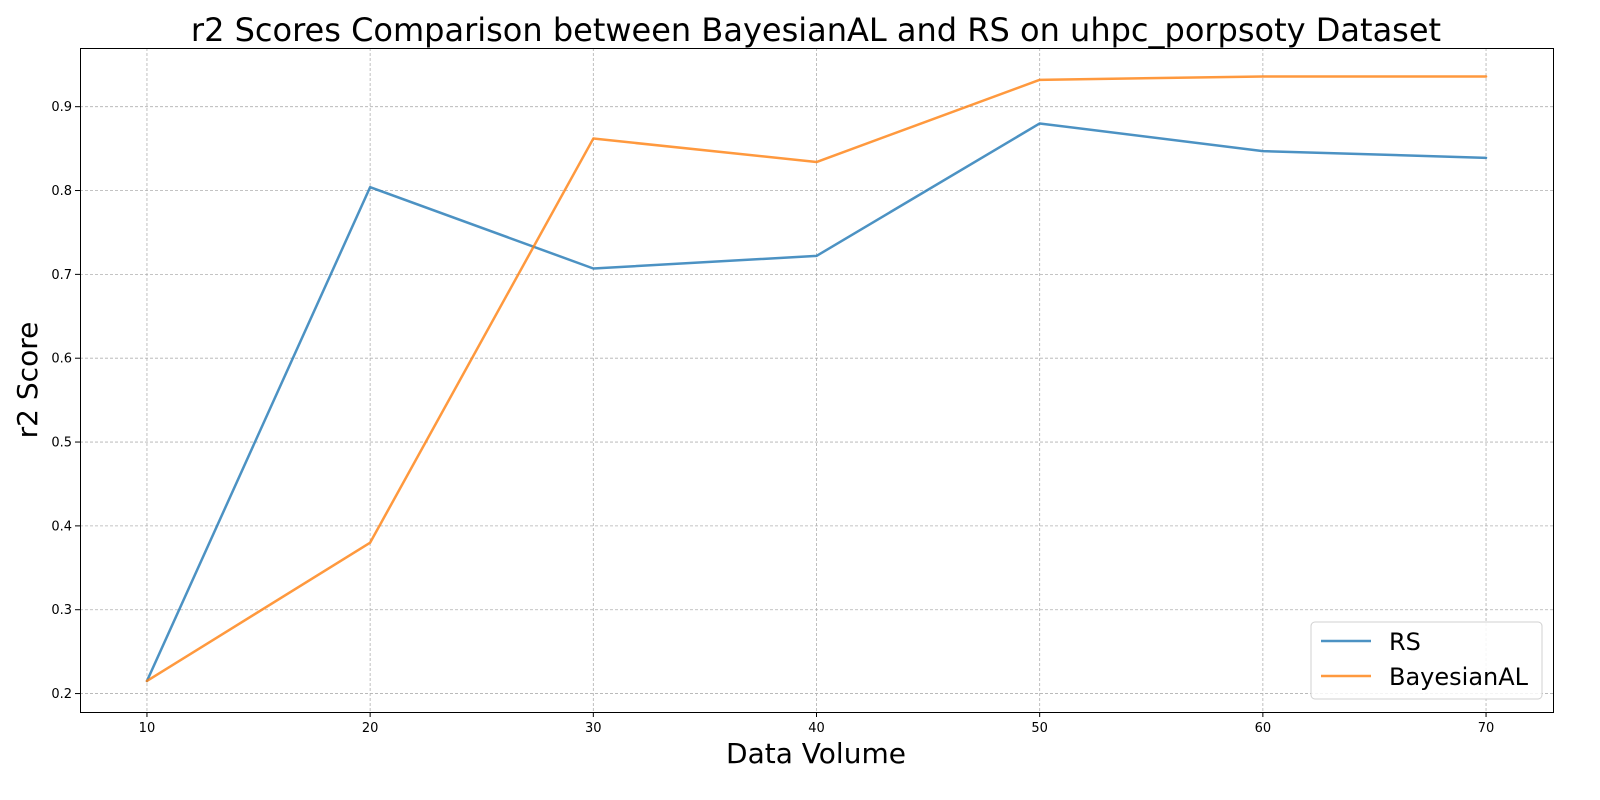  Describe the element at coordinates (61, 443) in the screenshot. I see `y-tick-label: 0.5` at that location.